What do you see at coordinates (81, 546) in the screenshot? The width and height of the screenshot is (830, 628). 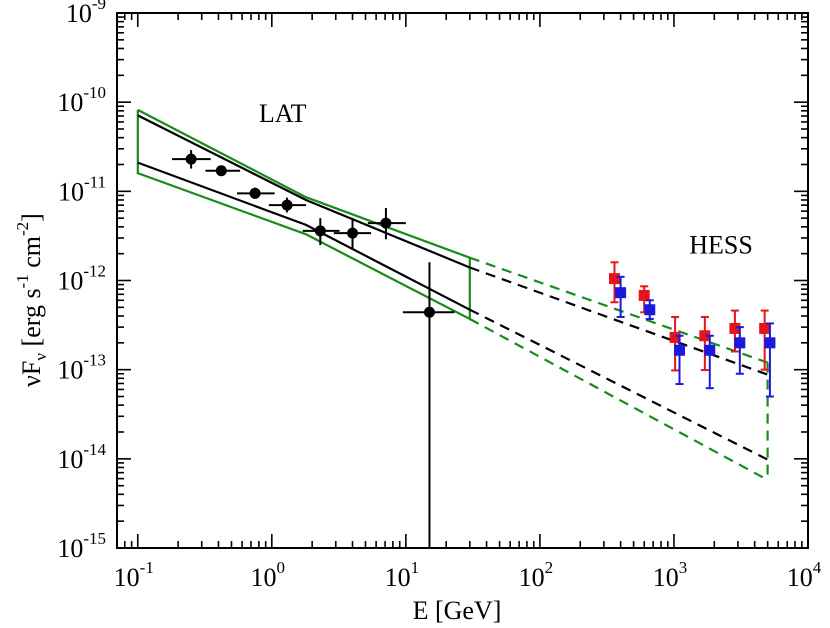 I see `y-tick-label: 10-15` at bounding box center [81, 546].